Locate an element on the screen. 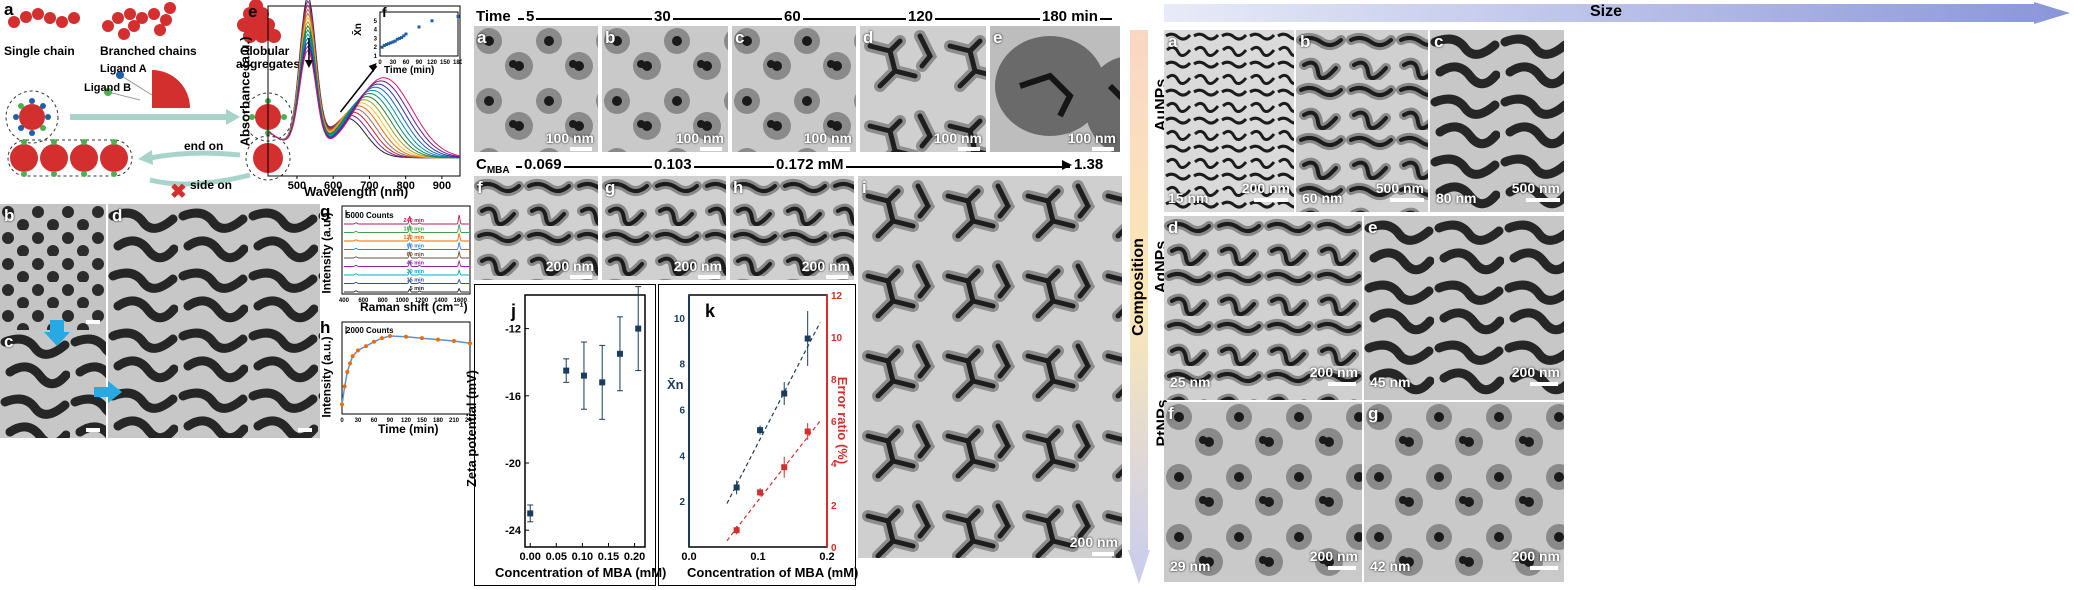 Image resolution: width=2074 pixels, height=590 pixels. panel-label: a is located at coordinates (482, 37).